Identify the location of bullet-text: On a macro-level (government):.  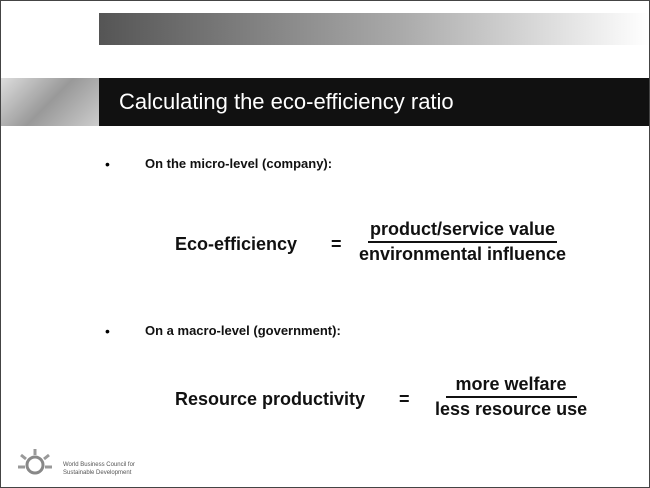
(243, 330).